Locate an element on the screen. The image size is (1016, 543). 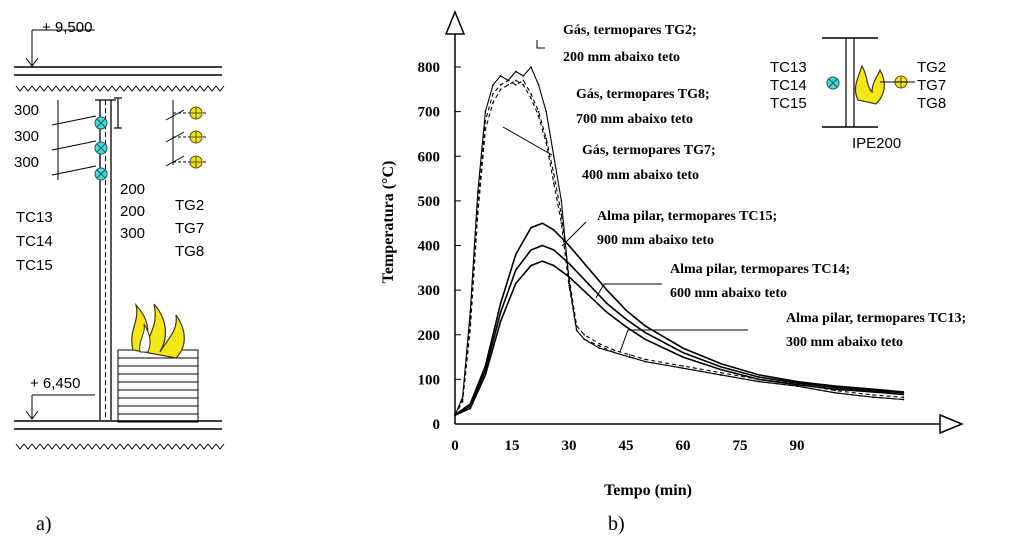
y-tick-label: 500 is located at coordinates (429, 202).